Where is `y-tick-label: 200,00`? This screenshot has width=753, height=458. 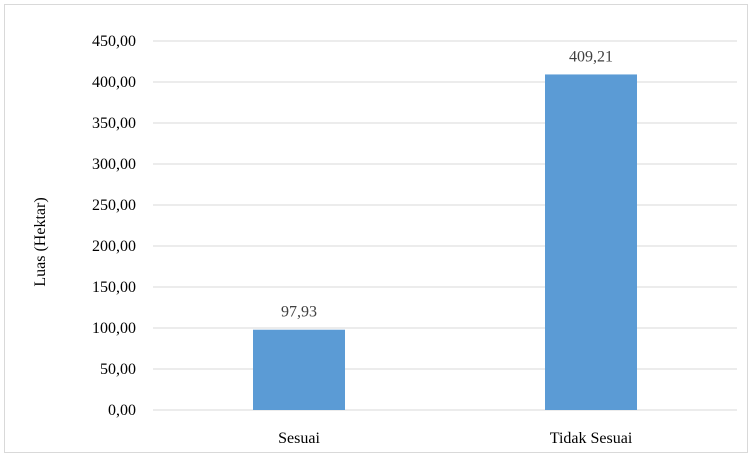 y-tick-label: 200,00 is located at coordinates (114, 246).